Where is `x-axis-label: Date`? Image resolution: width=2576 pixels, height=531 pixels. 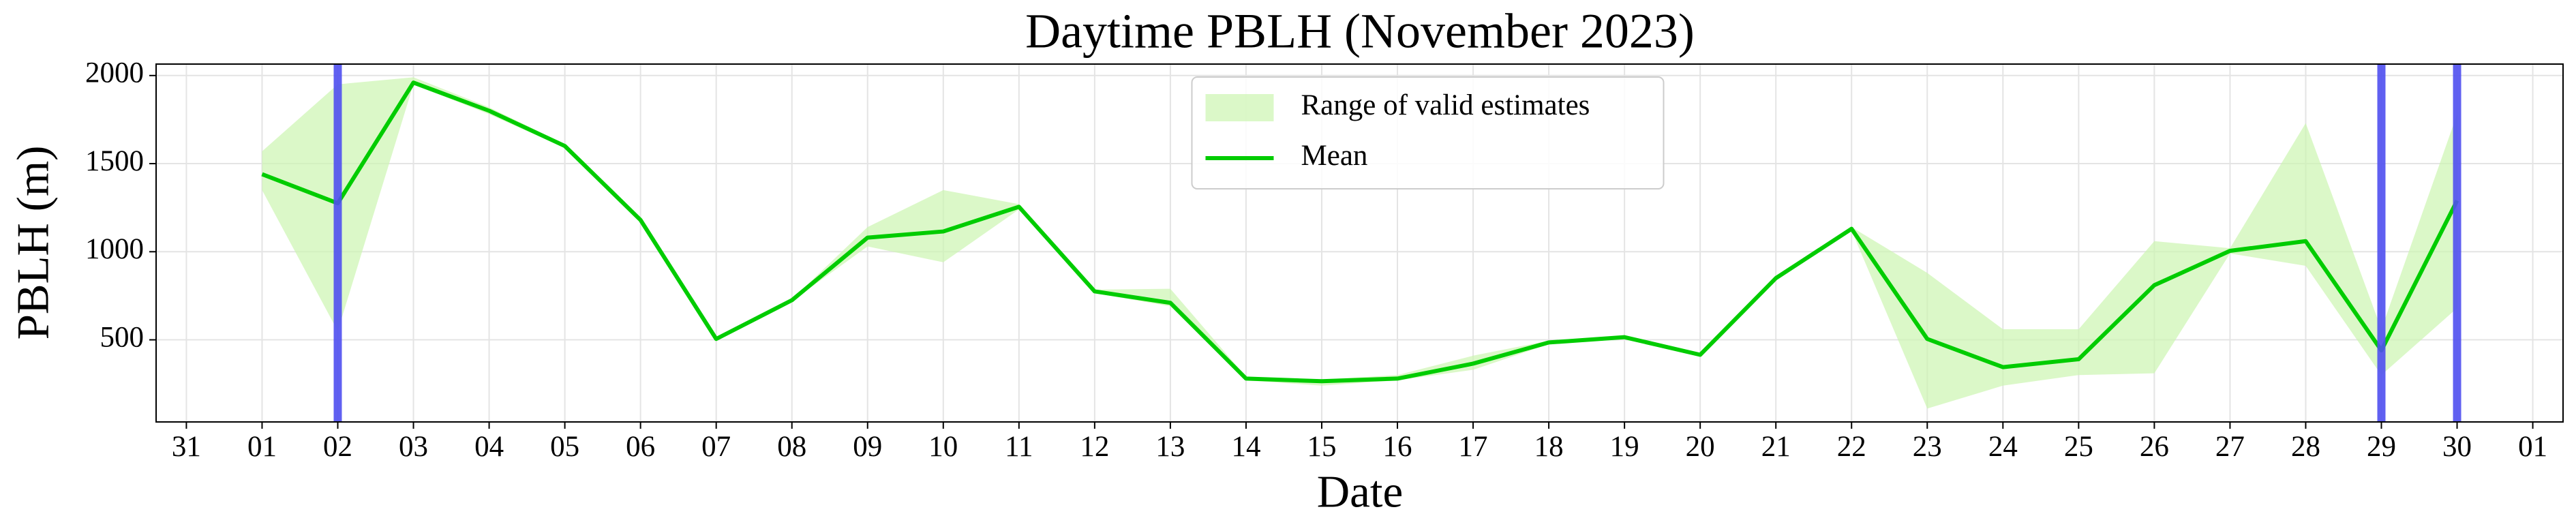
x-axis-label: Date is located at coordinates (1360, 491).